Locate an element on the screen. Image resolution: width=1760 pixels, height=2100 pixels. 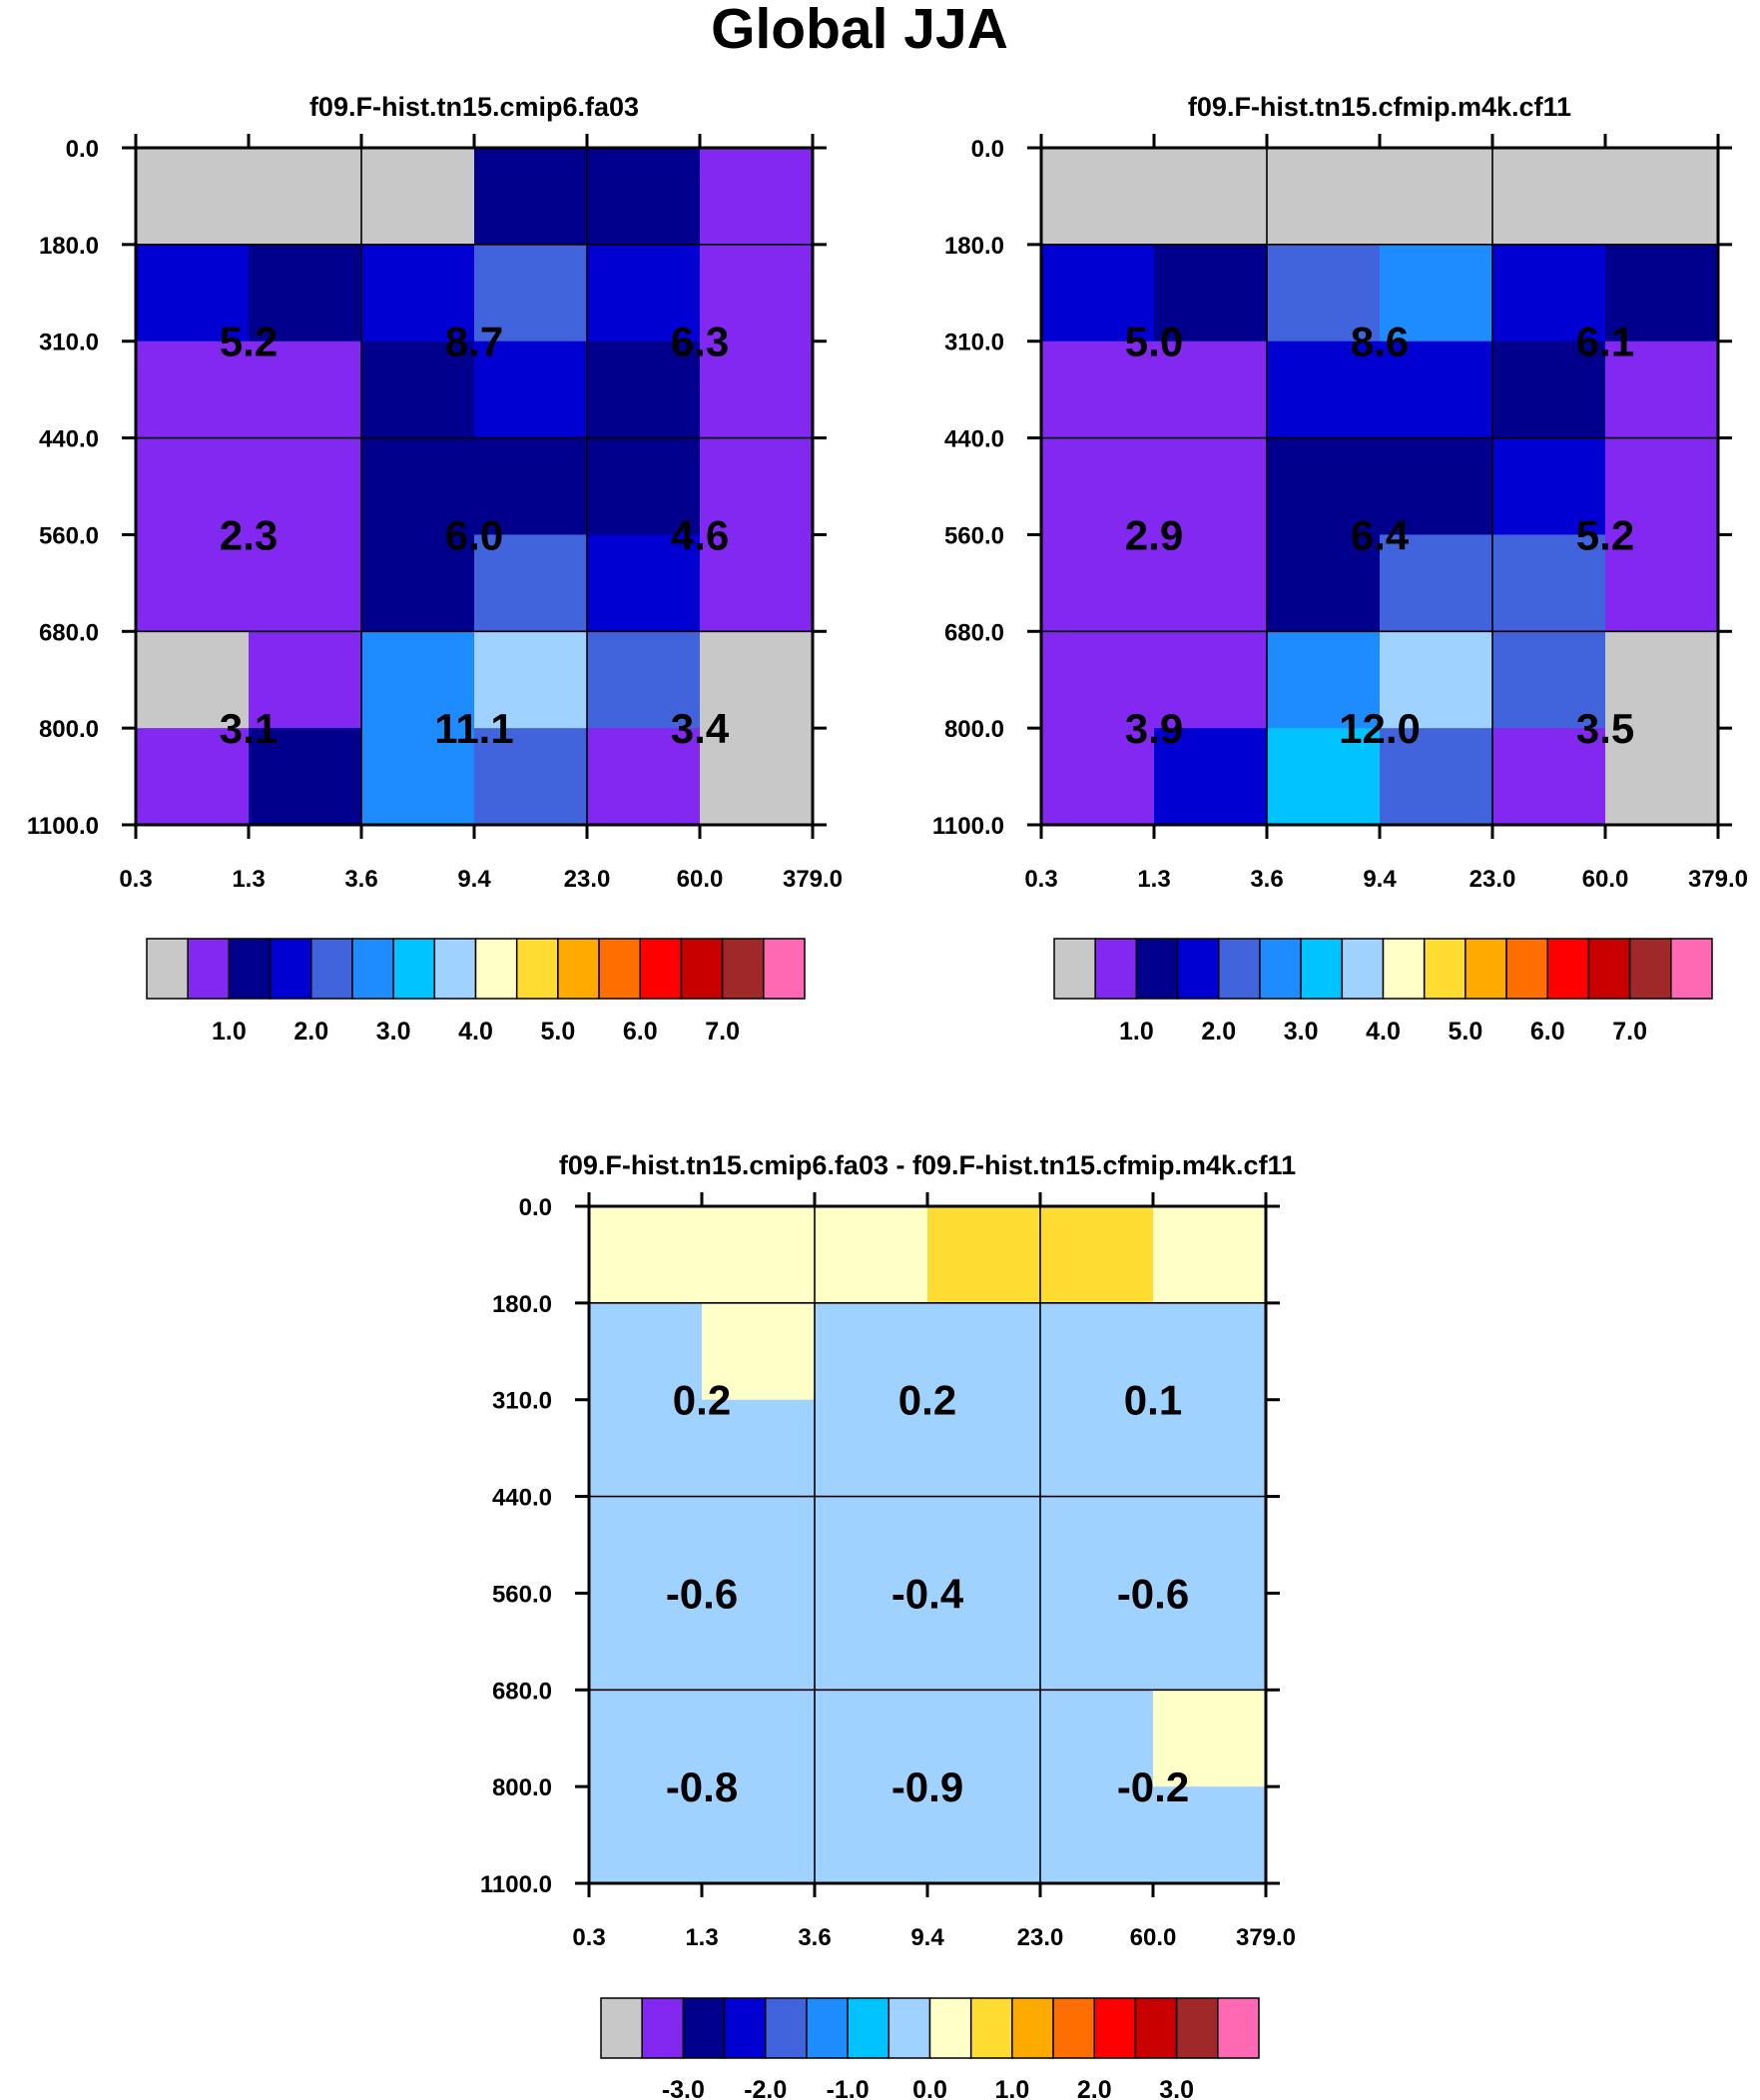
colorbar-label: -3.0 is located at coordinates (683, 2088).